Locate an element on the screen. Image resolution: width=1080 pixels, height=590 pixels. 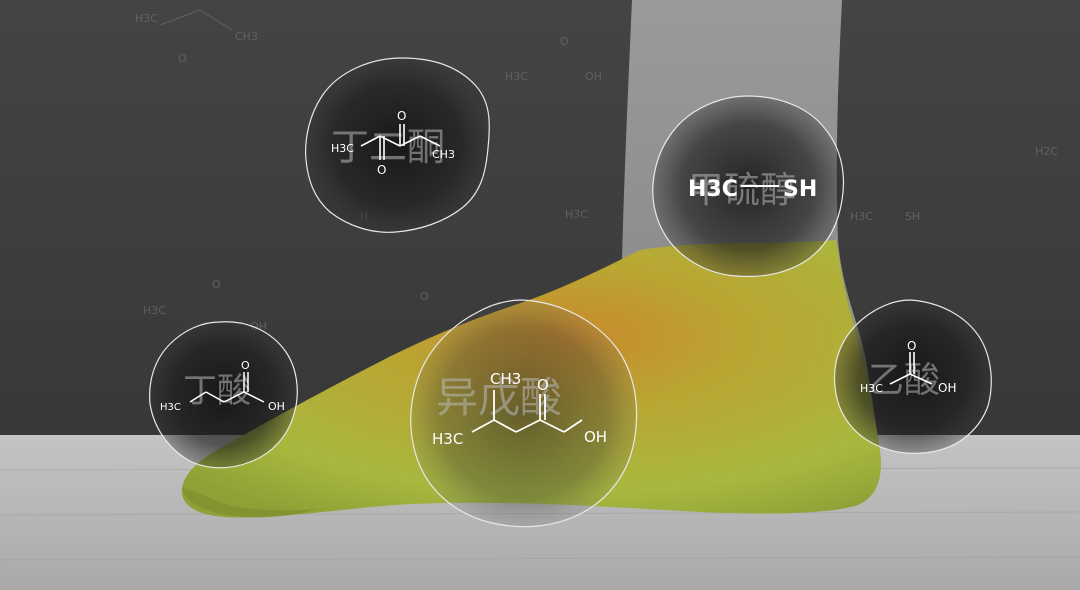
bubble-methanethiol: 甲硫醇 H3C SH is located at coordinates (748, 186).